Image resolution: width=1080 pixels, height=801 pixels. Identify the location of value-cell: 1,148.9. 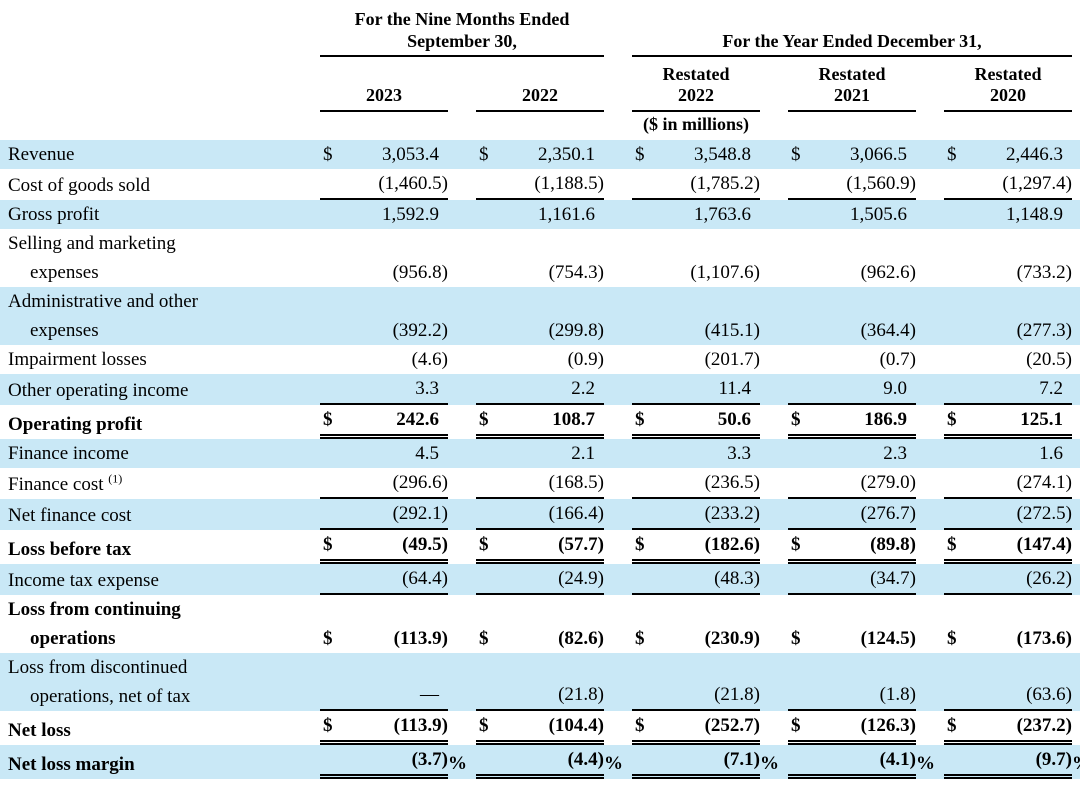
(1008, 214).